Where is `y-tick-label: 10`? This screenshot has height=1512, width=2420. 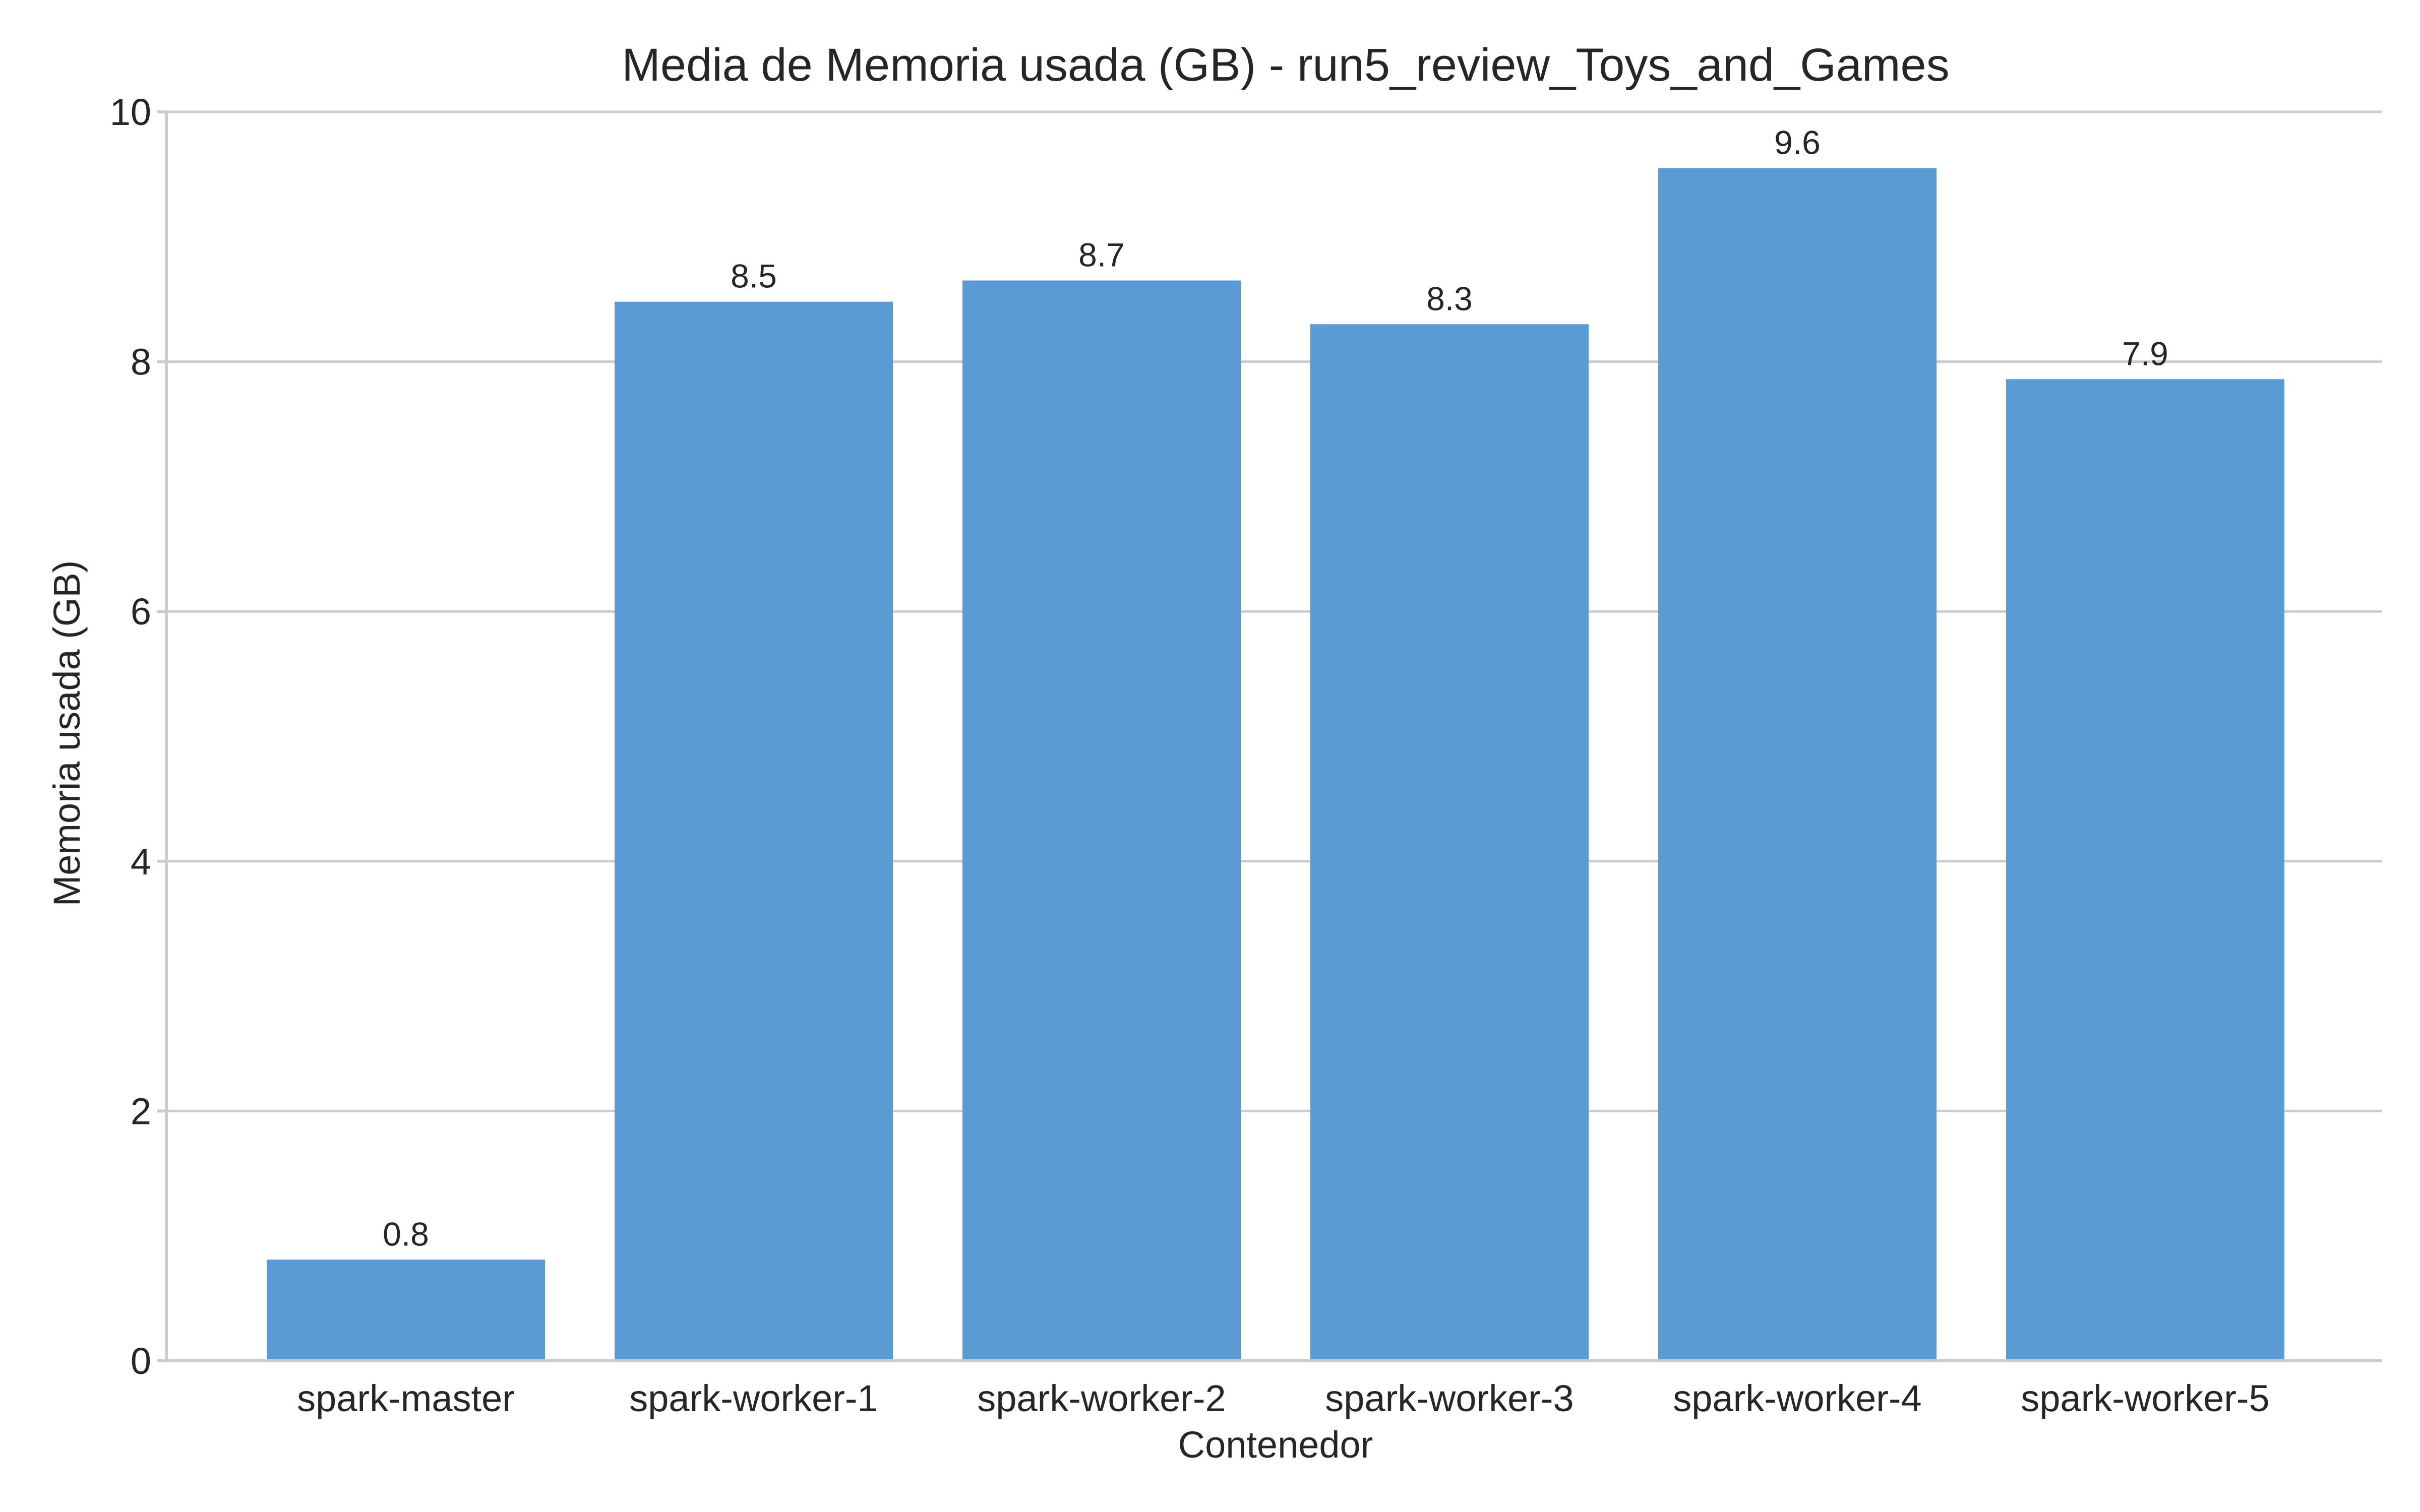 y-tick-label: 10 is located at coordinates (130, 112).